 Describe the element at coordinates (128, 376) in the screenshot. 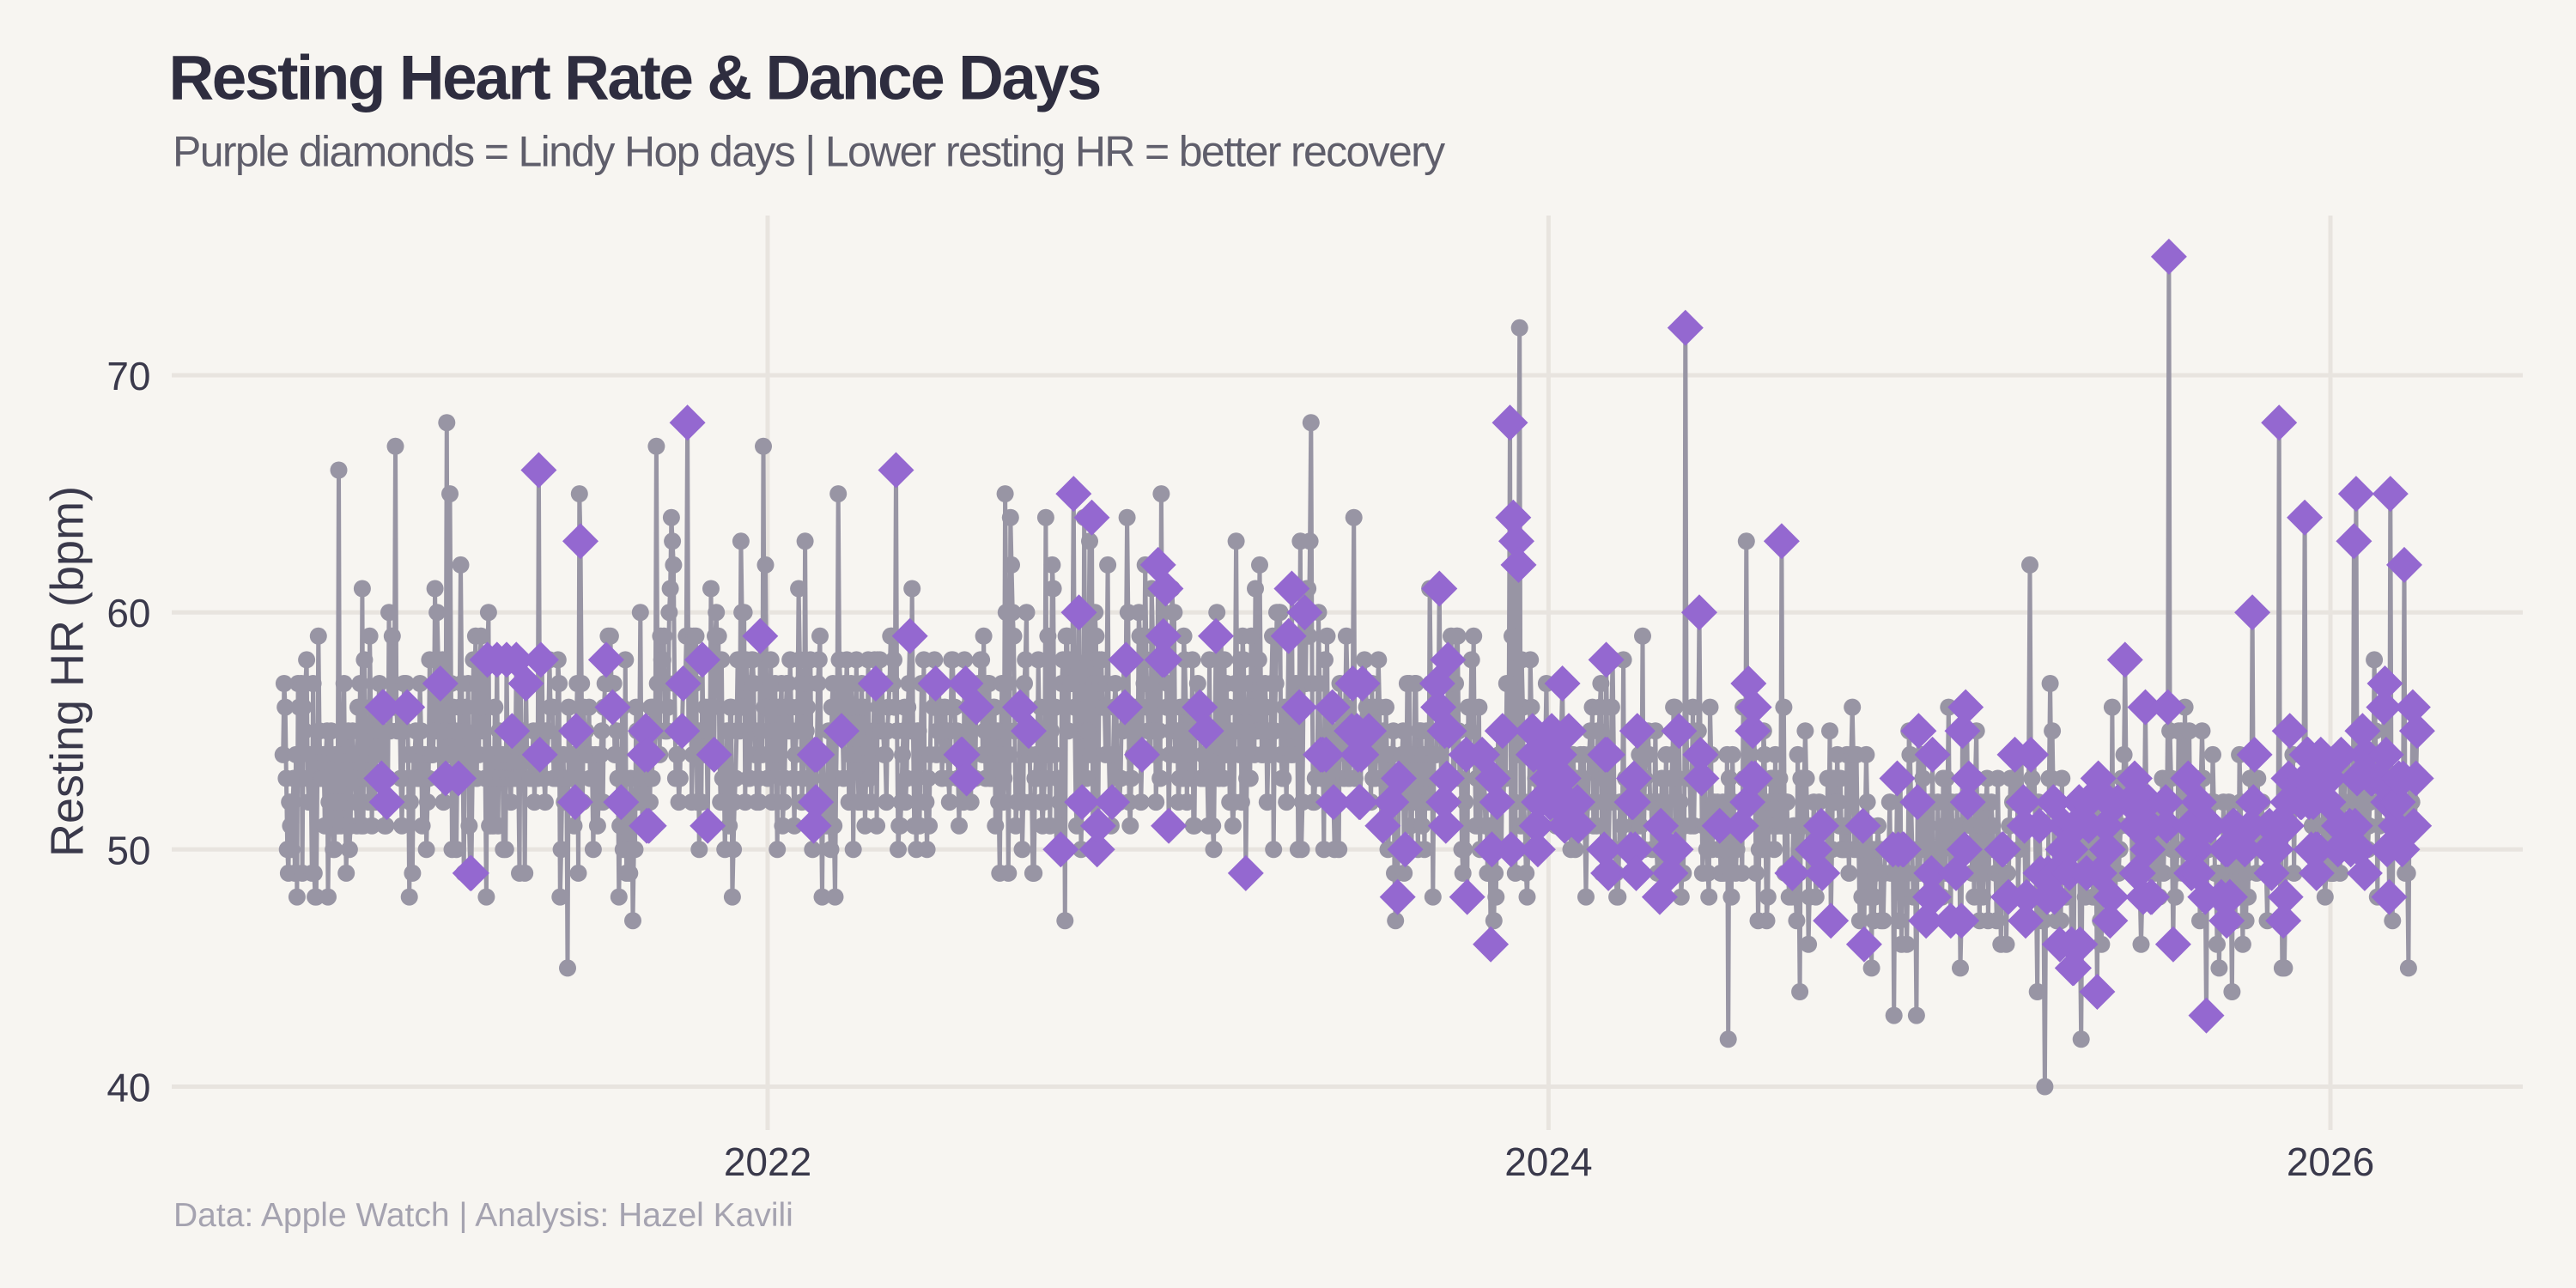

I see `svg-text: 70` at that location.